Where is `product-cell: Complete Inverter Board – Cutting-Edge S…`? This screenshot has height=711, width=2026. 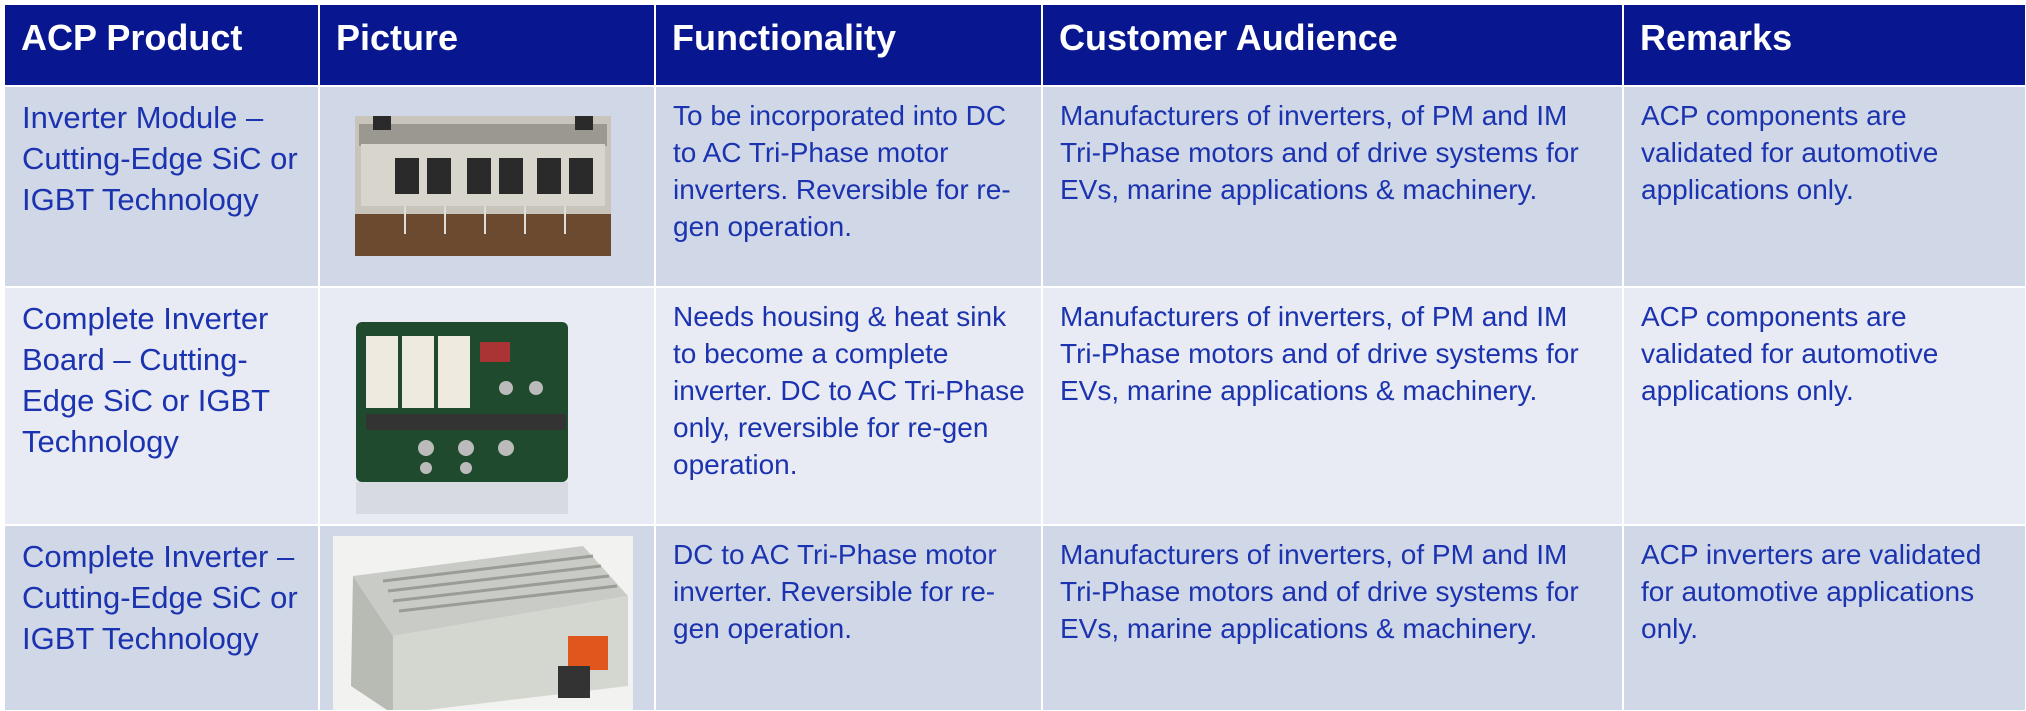 product-cell: Complete Inverter Board – Cutting-Edge S… is located at coordinates (161, 406).